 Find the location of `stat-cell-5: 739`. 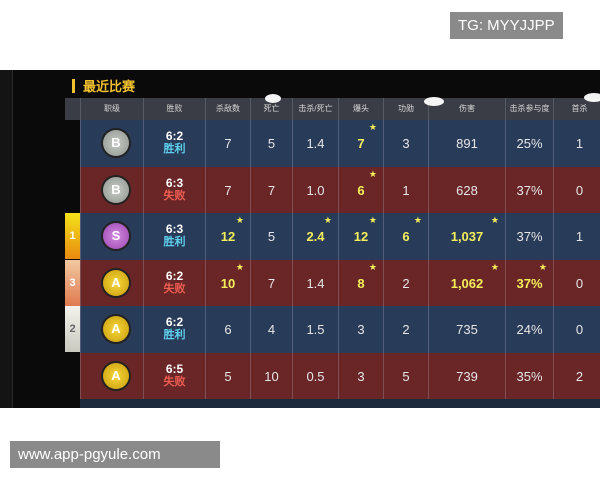

stat-cell-5: 739 is located at coordinates (466, 376).